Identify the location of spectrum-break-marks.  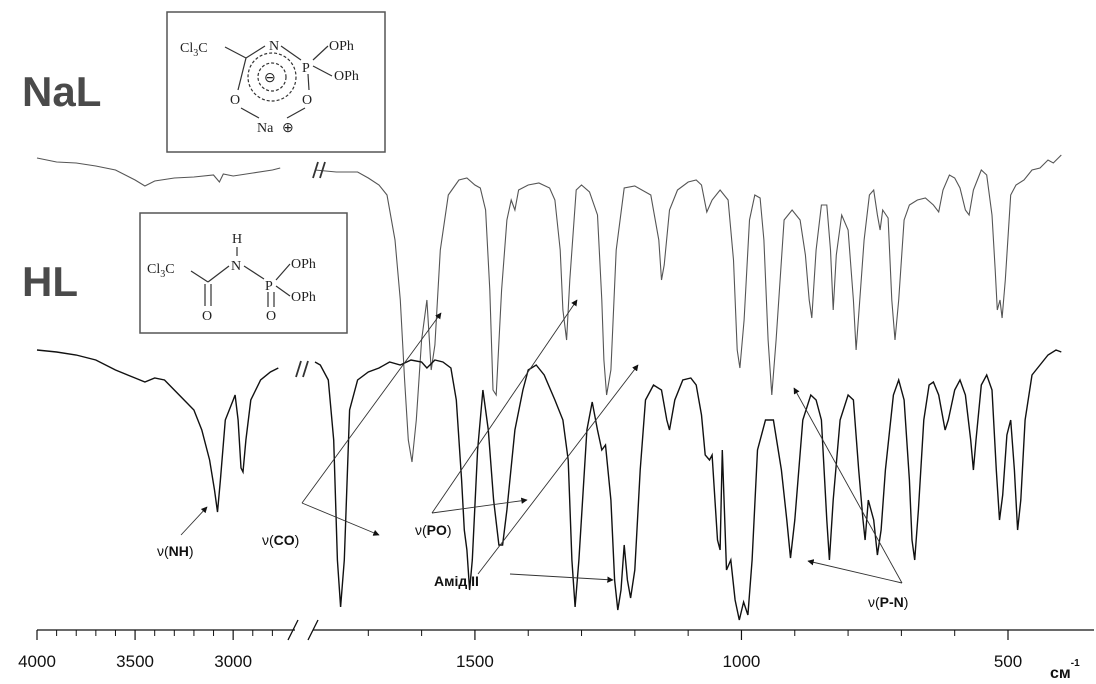
(310, 269).